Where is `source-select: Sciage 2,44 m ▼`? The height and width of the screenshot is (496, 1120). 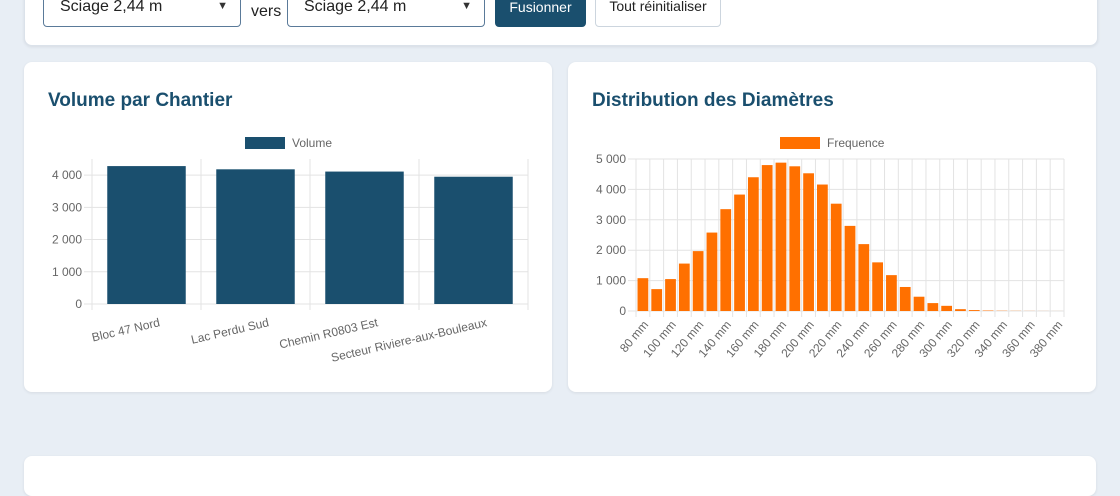 source-select: Sciage 2,44 m ▼ is located at coordinates (142, 13).